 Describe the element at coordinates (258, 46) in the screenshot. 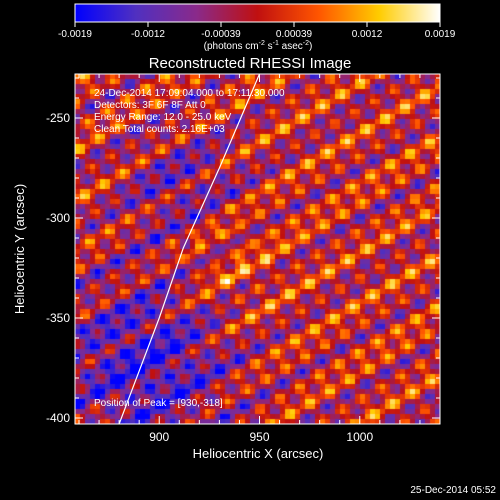

I see `colorbar-units-label: (photons cm-2 s-1 asec-2)` at that location.